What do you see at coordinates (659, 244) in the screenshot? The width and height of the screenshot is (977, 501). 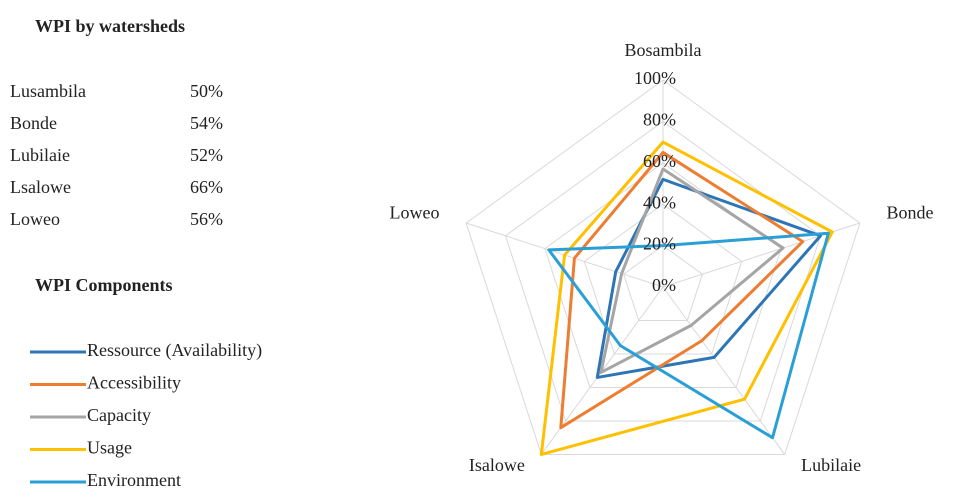 I see `r-tick-label: 20%` at bounding box center [659, 244].